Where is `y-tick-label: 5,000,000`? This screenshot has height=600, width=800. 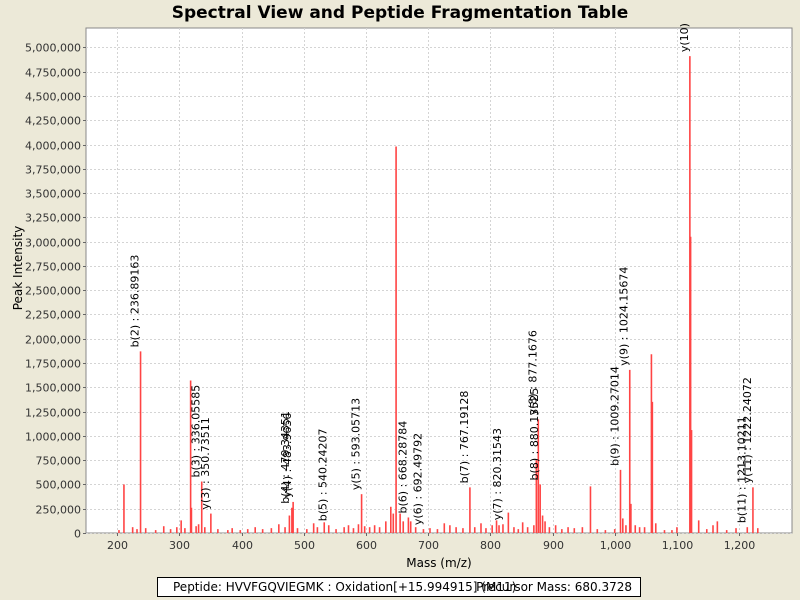 y-tick-label: 5,000,000 is located at coordinates (53, 48).